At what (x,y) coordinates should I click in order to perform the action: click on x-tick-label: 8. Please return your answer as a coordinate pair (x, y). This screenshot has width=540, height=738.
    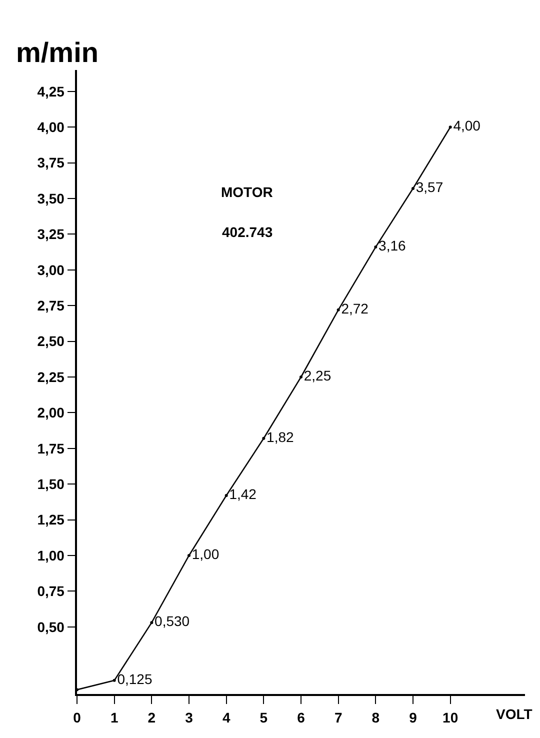
    Looking at the image, I should click on (376, 718).